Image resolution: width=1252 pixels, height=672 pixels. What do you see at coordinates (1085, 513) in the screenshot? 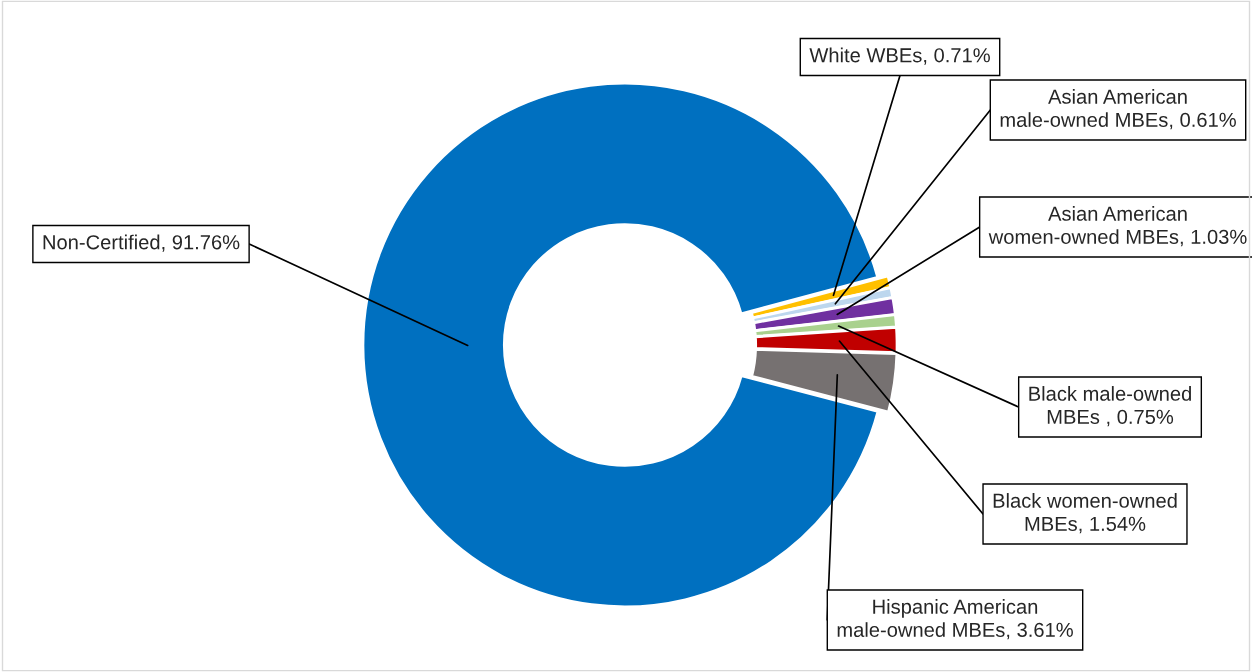
I see `slice-label: Black women-owned MBEs, 1.54%` at bounding box center [1085, 513].